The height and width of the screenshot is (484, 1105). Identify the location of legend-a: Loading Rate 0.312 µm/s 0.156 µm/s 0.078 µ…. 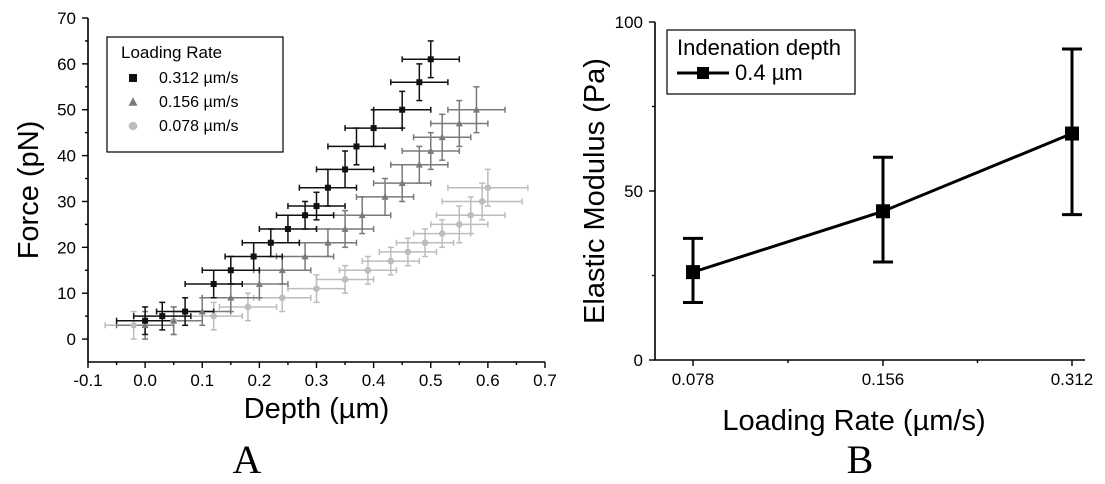
(195, 94).